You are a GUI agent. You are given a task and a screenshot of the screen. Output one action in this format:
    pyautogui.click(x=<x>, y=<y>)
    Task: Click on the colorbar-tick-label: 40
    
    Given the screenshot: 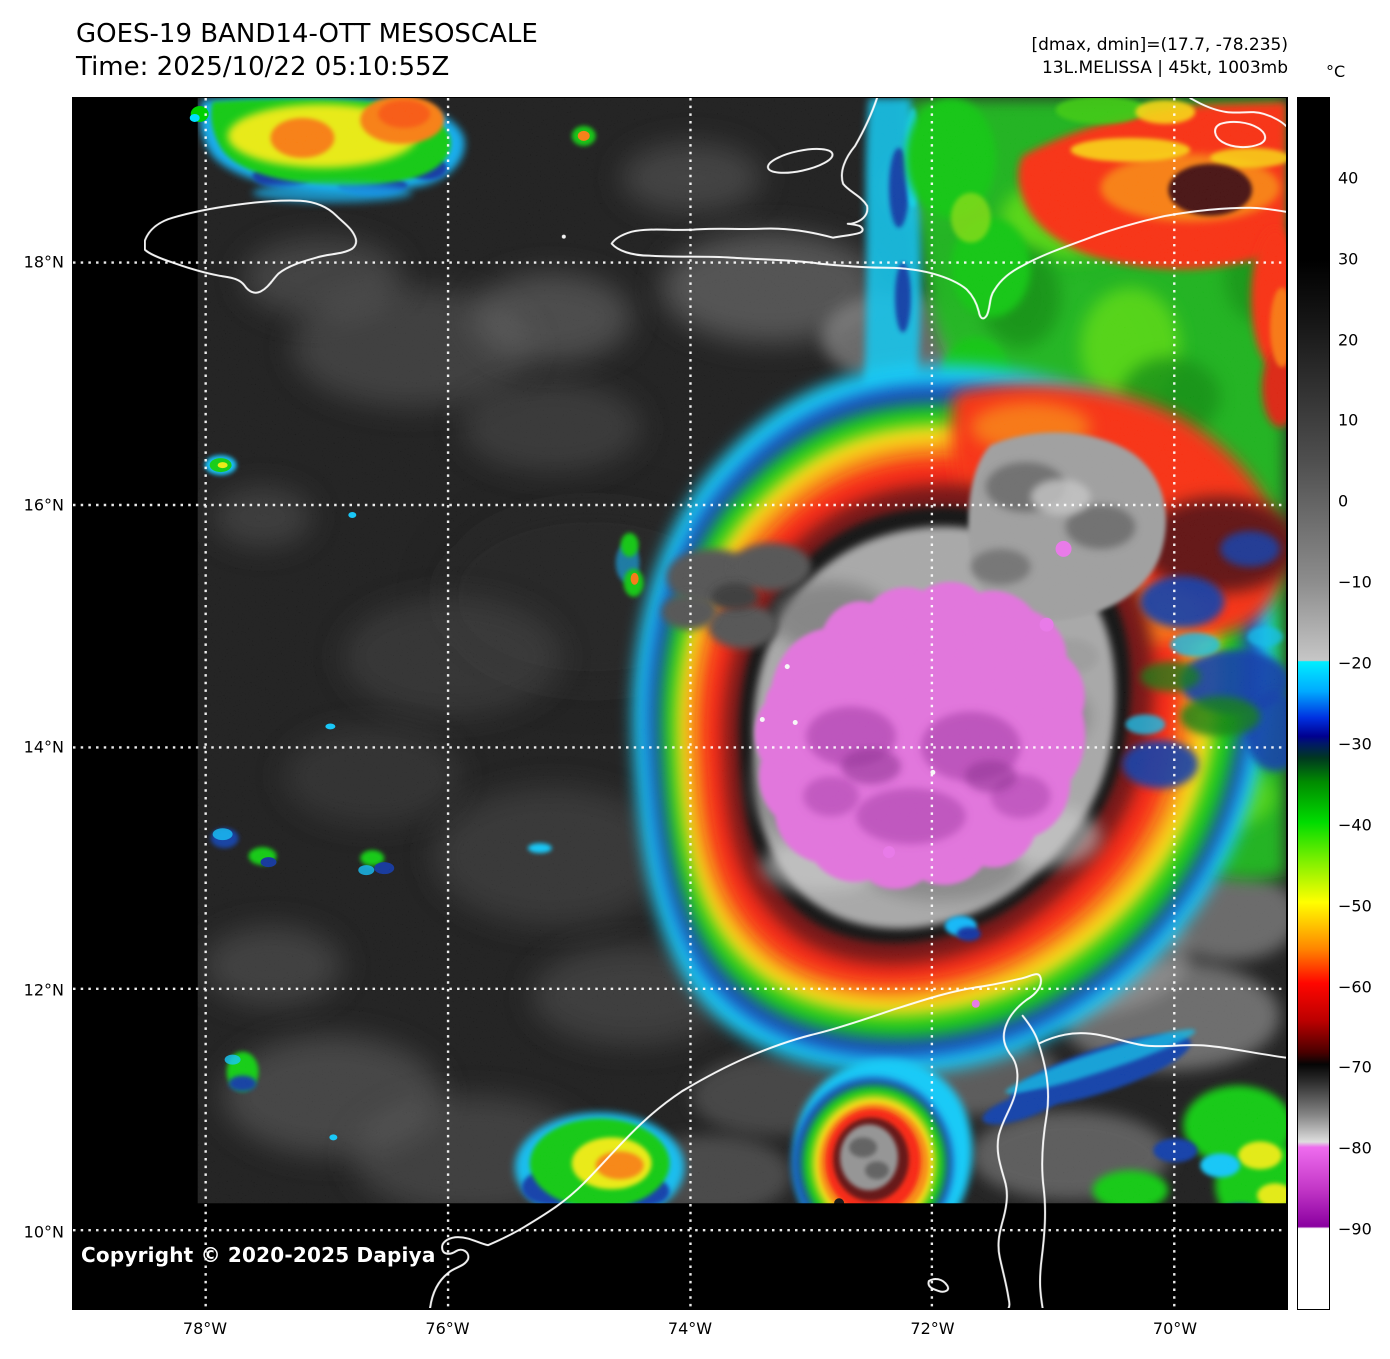 What is the action you would take?
    pyautogui.click(x=1348, y=178)
    